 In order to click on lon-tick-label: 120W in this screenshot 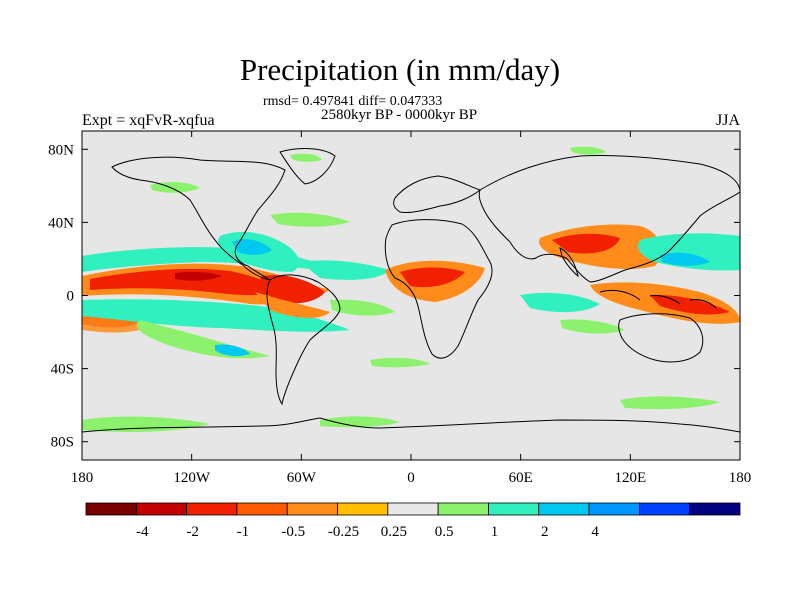, I will do `click(192, 478)`.